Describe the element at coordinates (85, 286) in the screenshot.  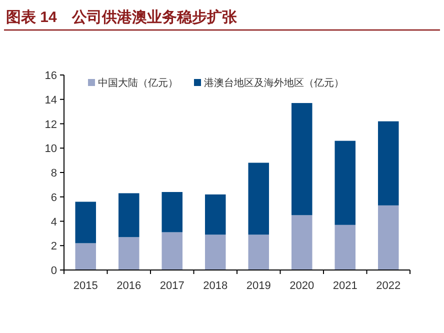
I see `x-tick-label: 2015` at that location.